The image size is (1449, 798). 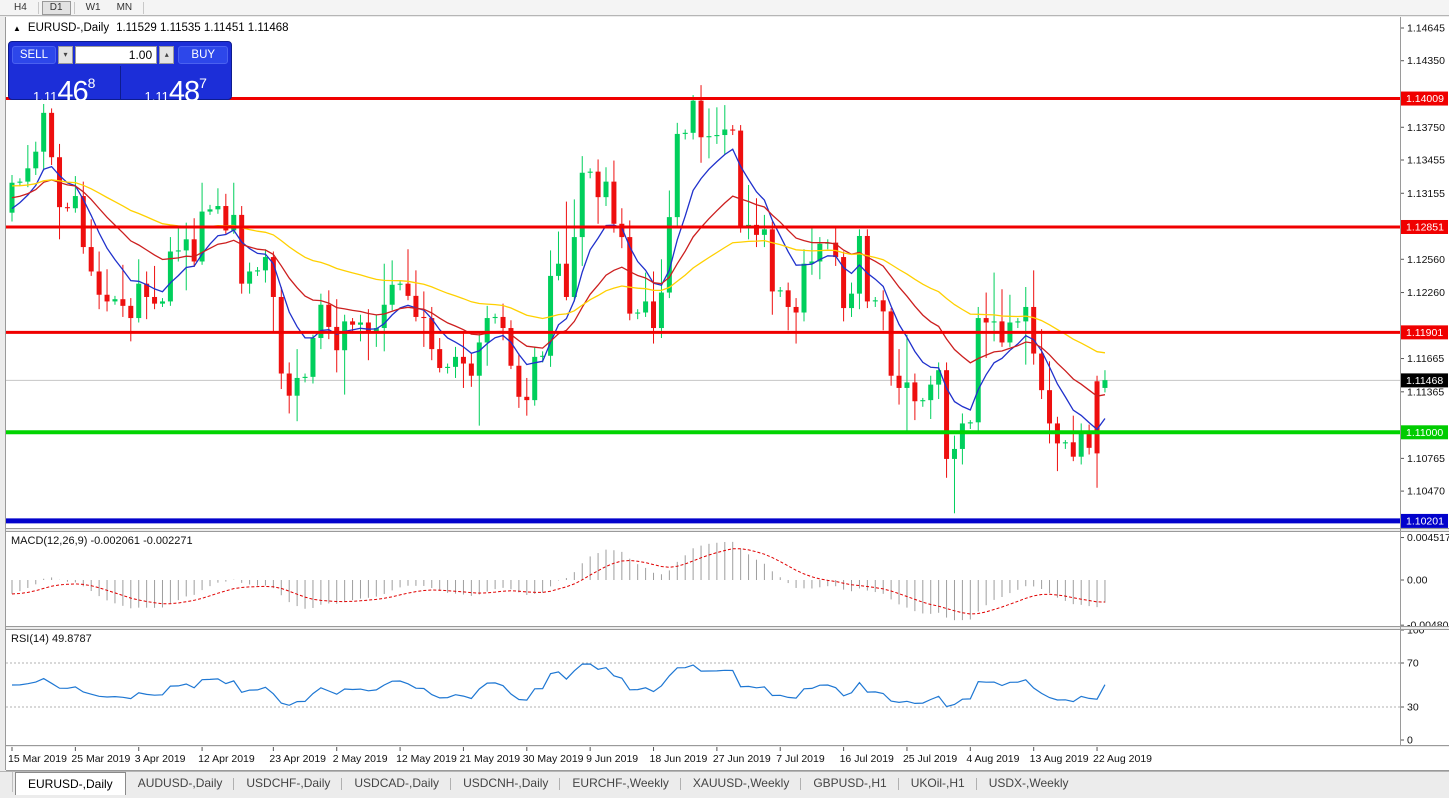 What do you see at coordinates (506, 783) in the screenshot?
I see `tab-usdcnh-daily: USDCNH-,Daily` at bounding box center [506, 783].